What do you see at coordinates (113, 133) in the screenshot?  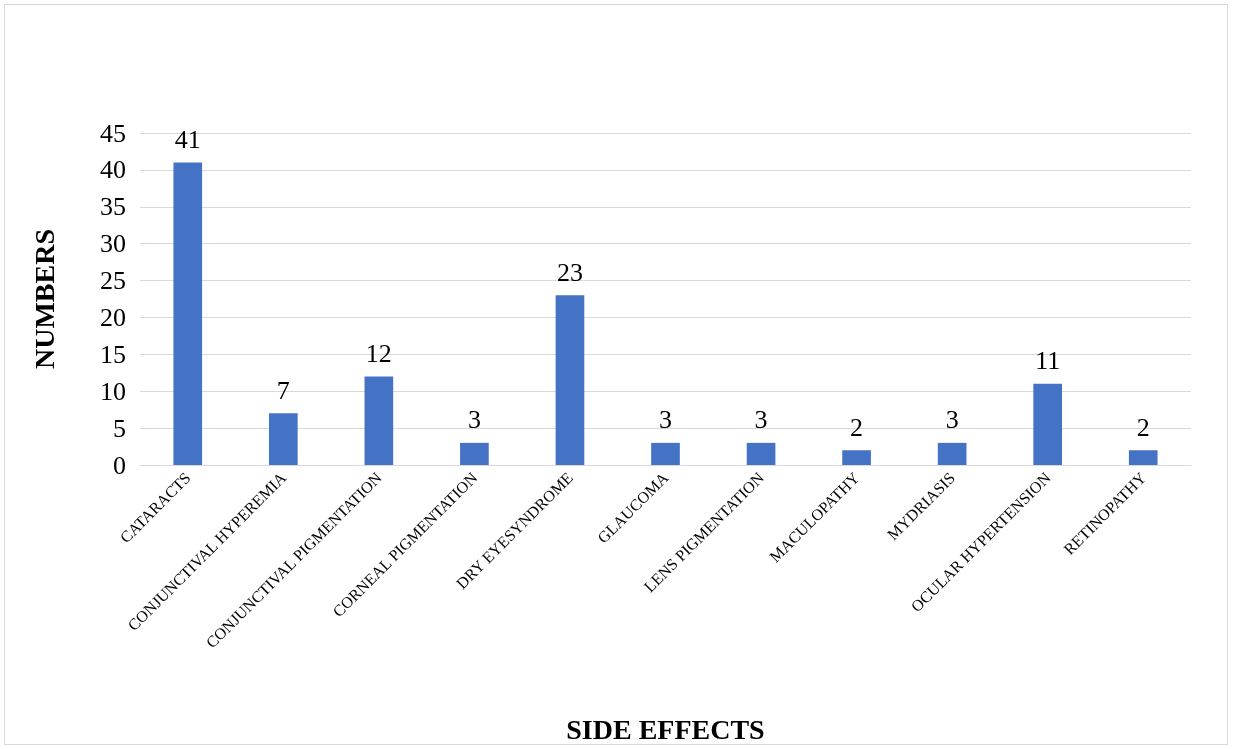 I see `y-tick-label: 45` at bounding box center [113, 133].